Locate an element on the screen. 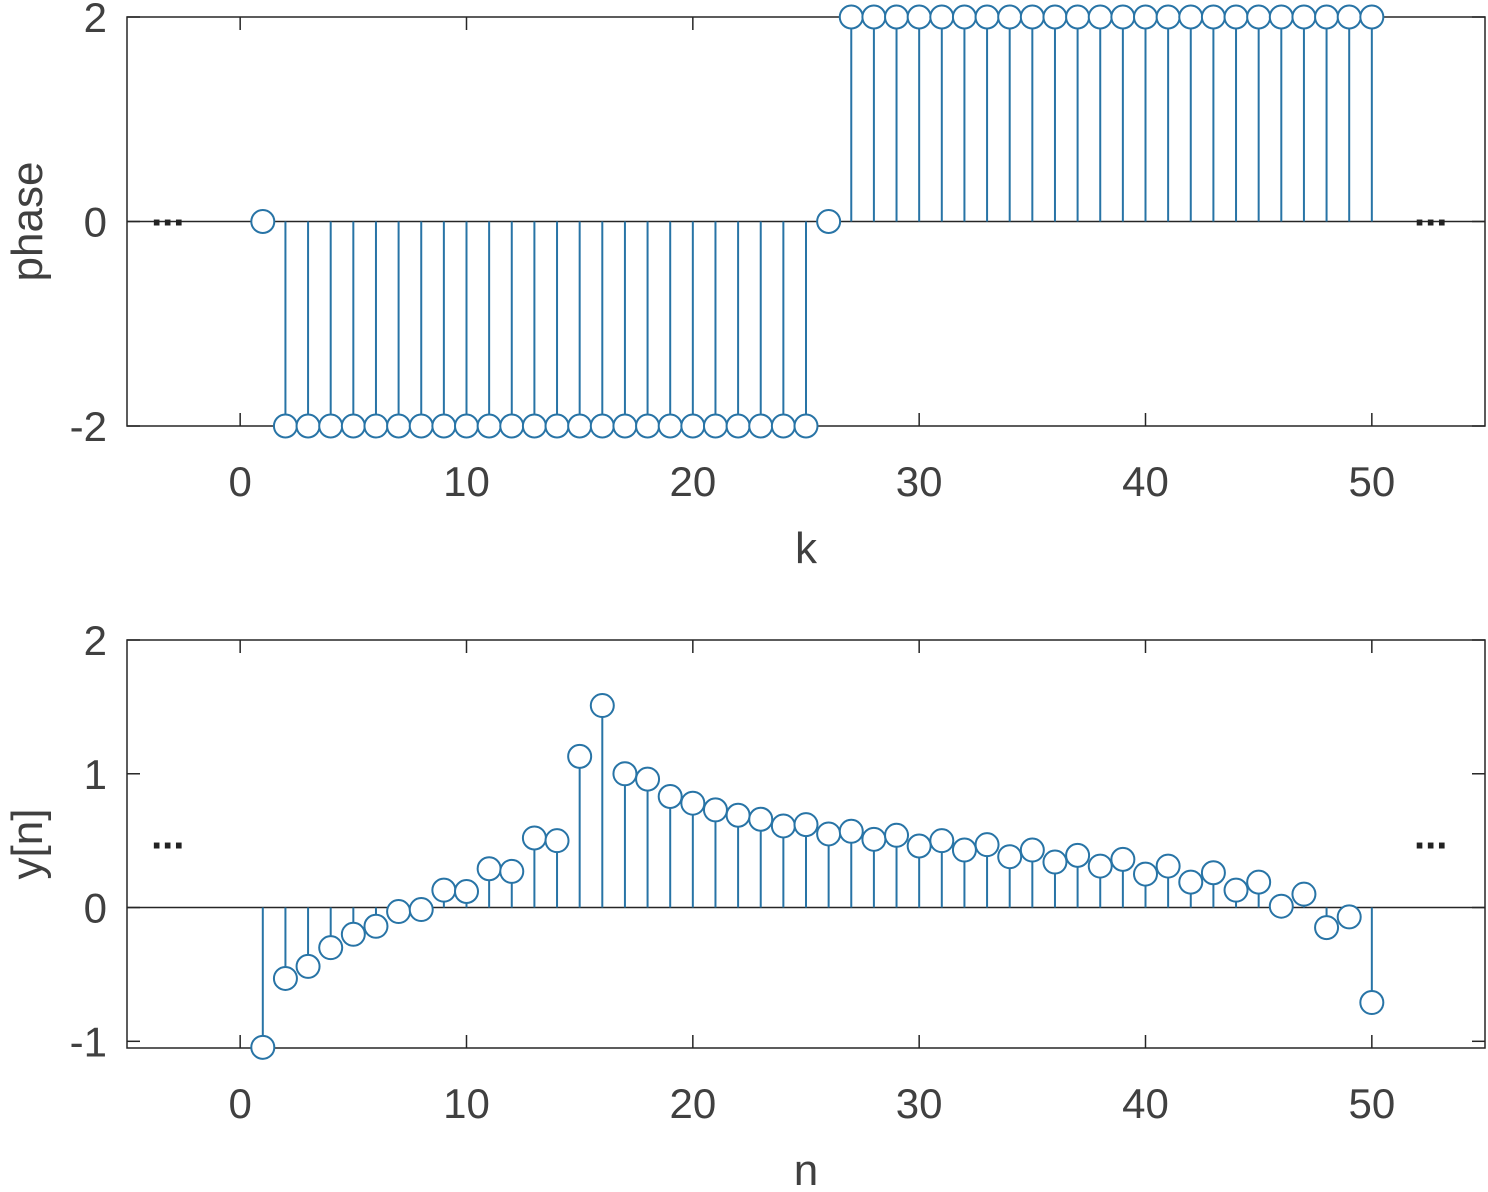 Image resolution: width=1488 pixels, height=1192 pixels. x-tick-label: 40 is located at coordinates (1145, 481).